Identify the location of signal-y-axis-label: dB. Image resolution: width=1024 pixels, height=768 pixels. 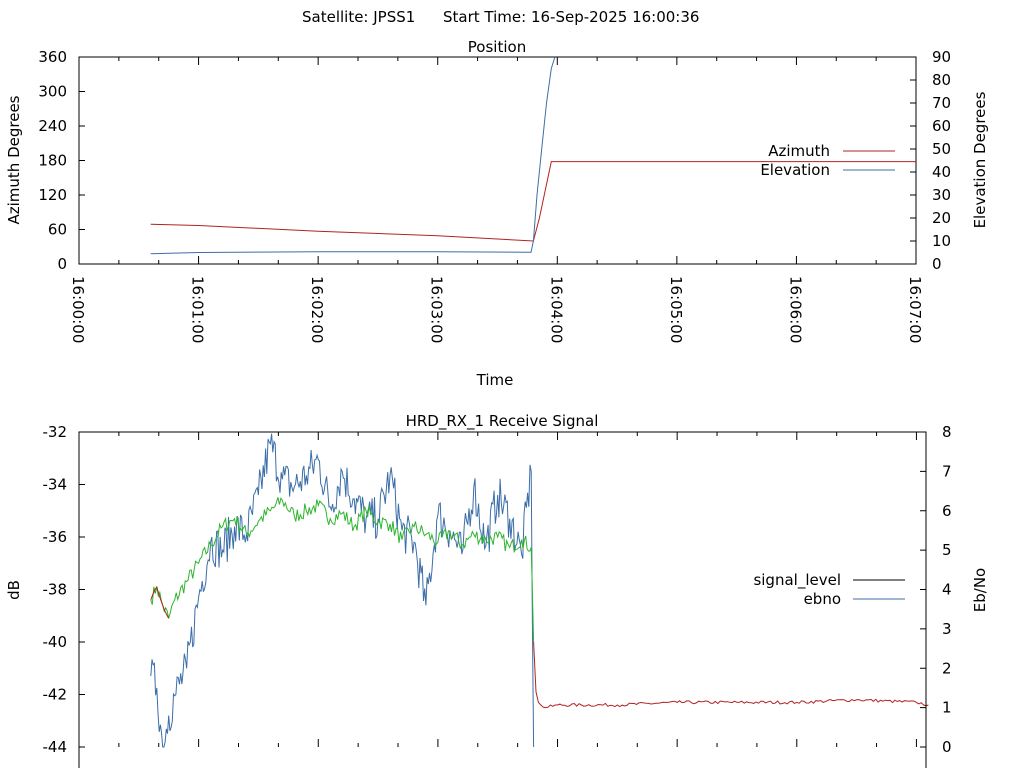
(14, 590).